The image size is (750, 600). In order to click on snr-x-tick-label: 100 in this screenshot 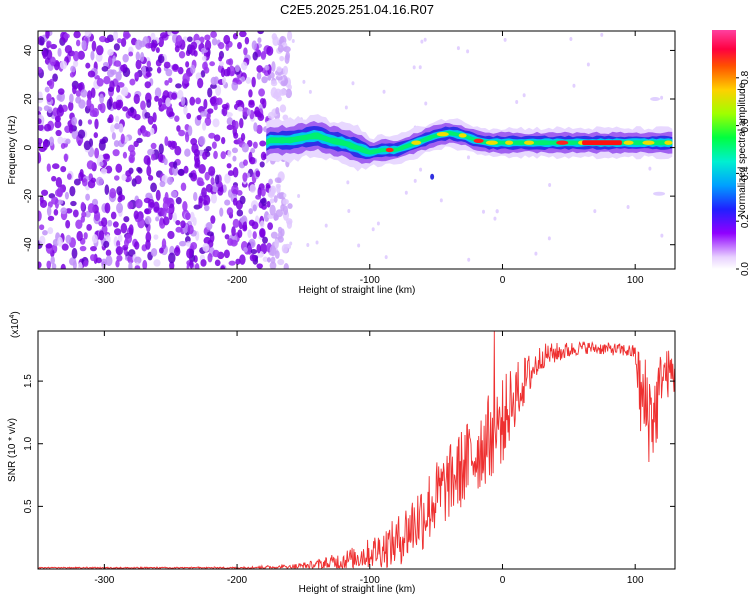, I will do `click(635, 580)`.